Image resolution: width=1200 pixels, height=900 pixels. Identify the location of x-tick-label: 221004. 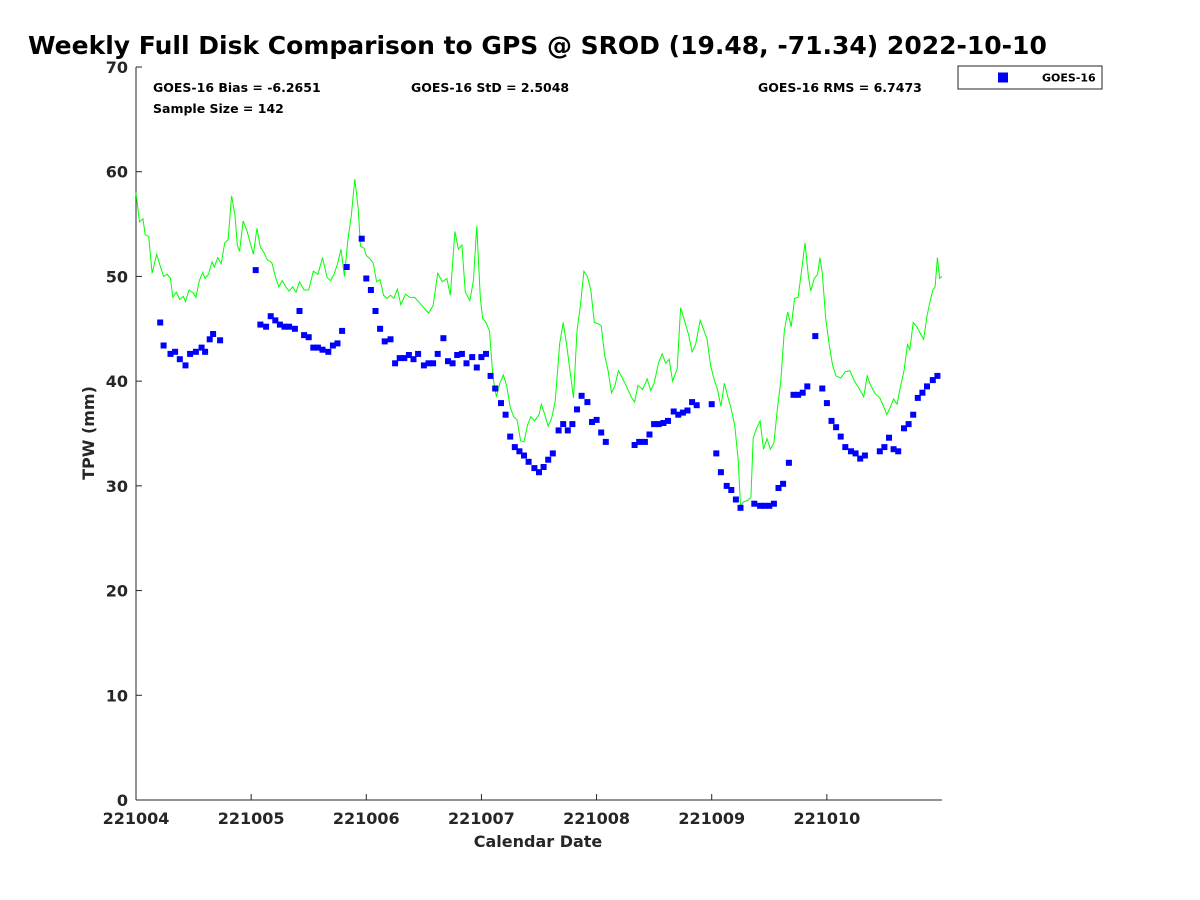
(136, 818).